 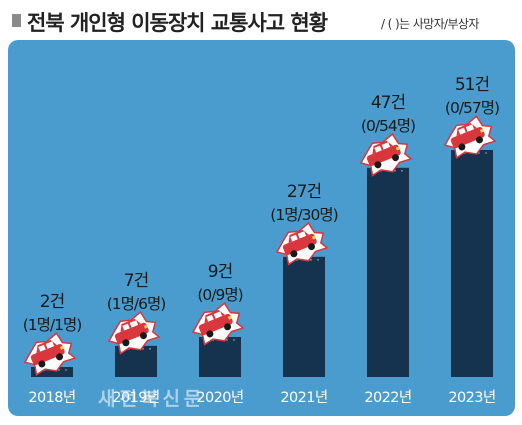 What do you see at coordinates (472, 108) in the screenshot?
I see `casualty-label: (0/57명)` at bounding box center [472, 108].